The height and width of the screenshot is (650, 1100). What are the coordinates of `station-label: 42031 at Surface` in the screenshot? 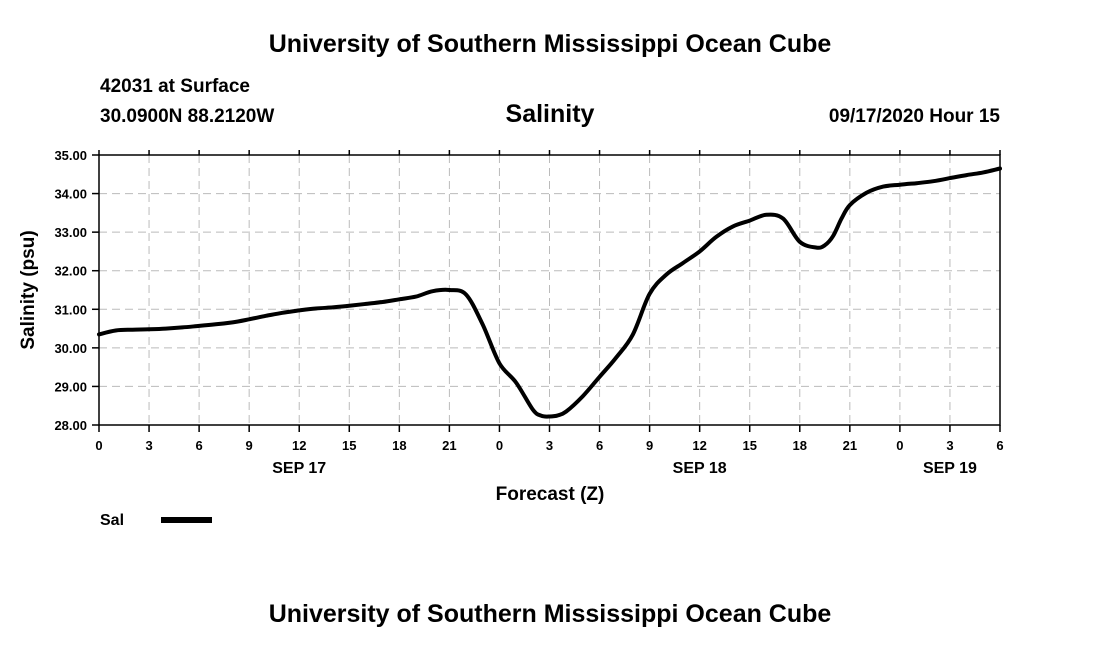 It's located at (175, 86).